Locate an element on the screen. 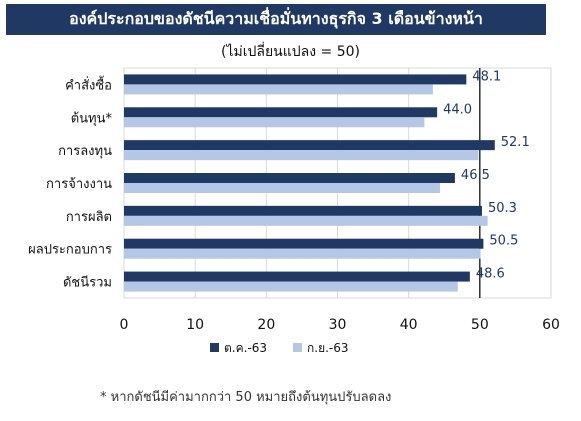  data-label: 50.5 is located at coordinates (503, 241).